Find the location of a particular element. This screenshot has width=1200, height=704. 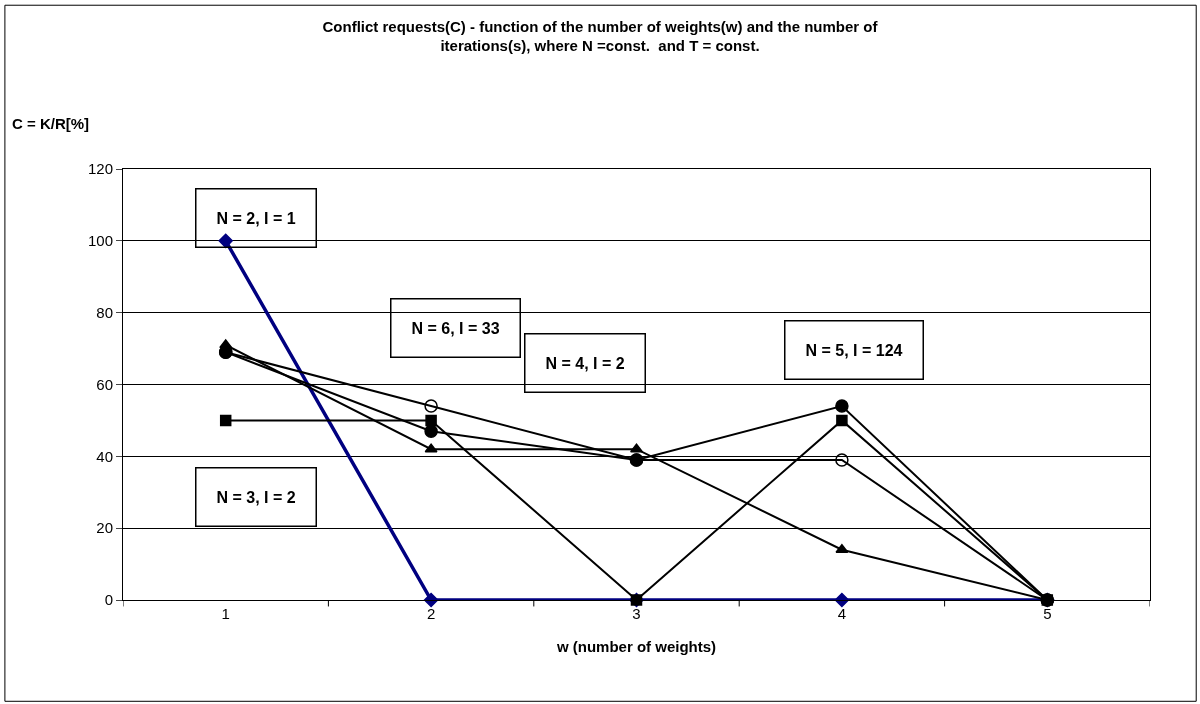

annotation: N = 2, I = 1 is located at coordinates (256, 218).